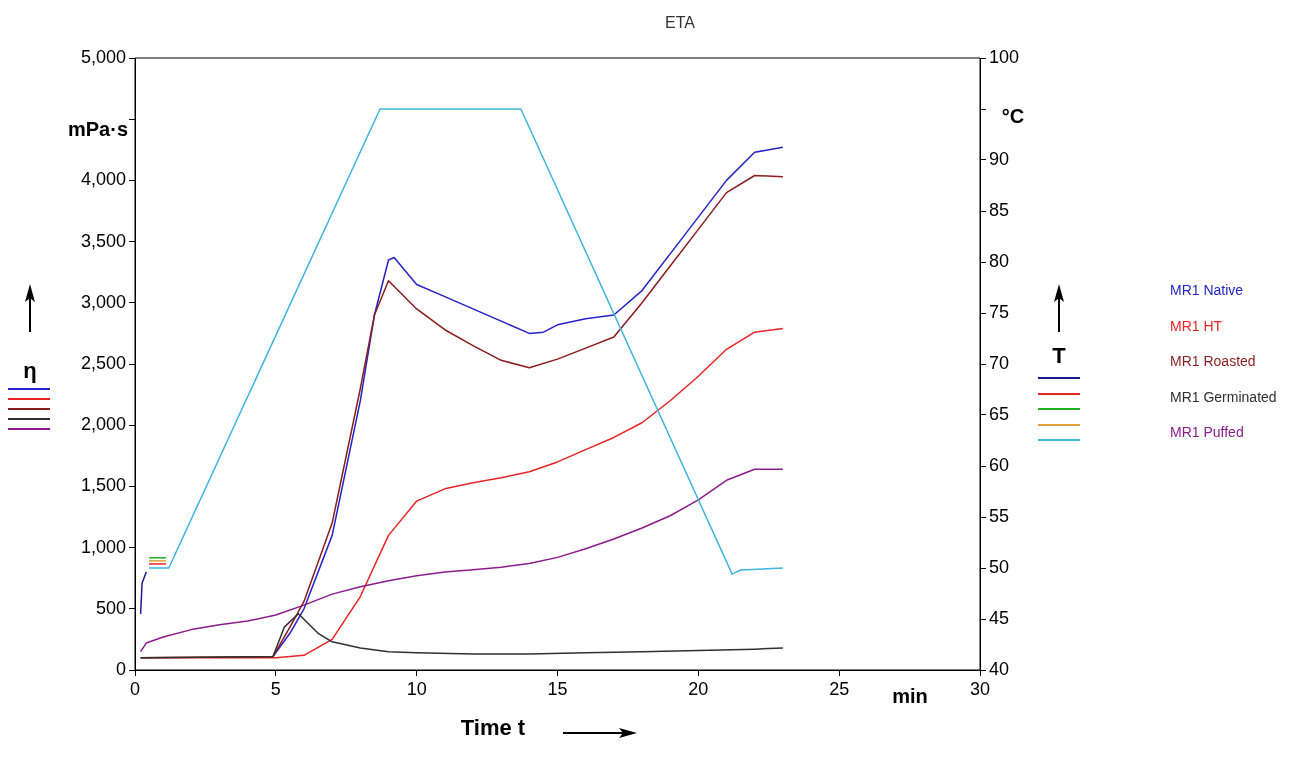  What do you see at coordinates (999, 158) in the screenshot?
I see `y2-tick-label: 90` at bounding box center [999, 158].